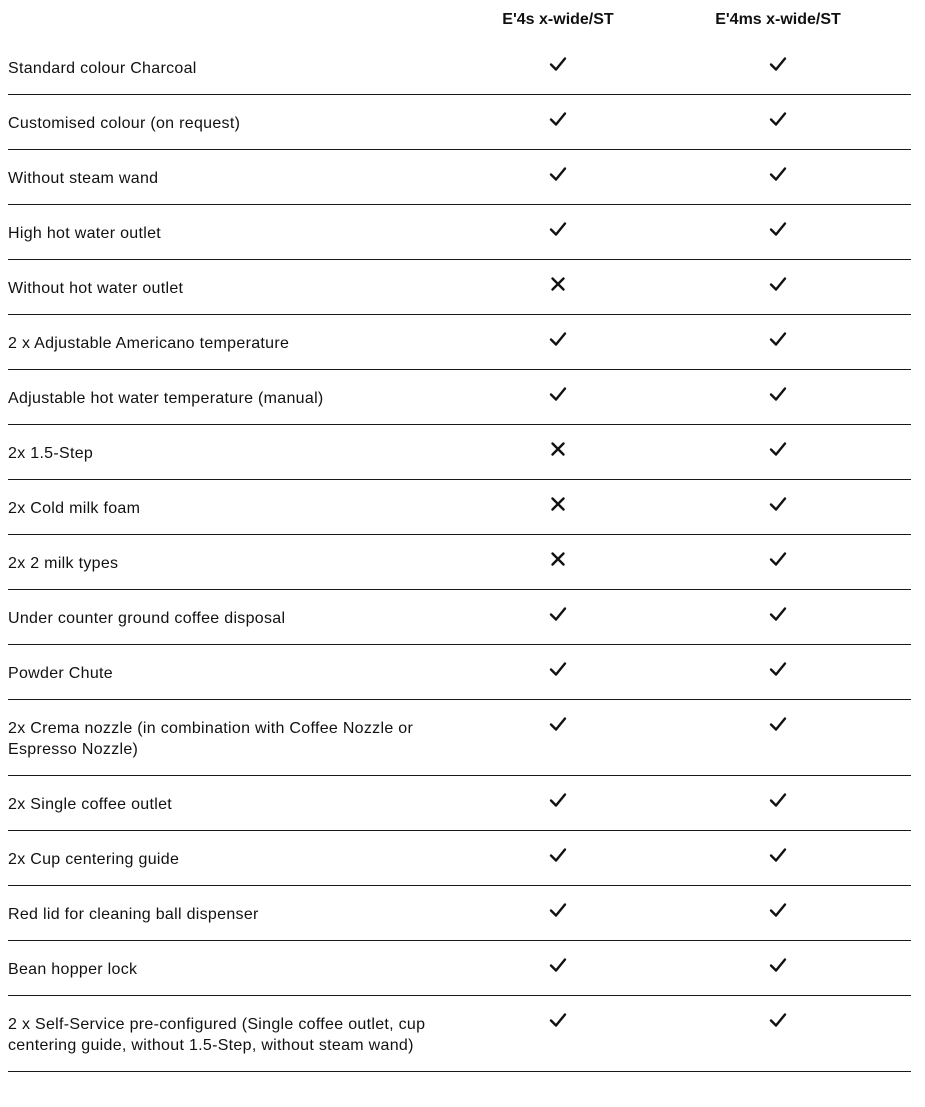 Image resolution: width=925 pixels, height=1107 pixels. I want to click on table-header: E'4s x-wide/ST E'4ms x-wide/ST, so click(459, 20).